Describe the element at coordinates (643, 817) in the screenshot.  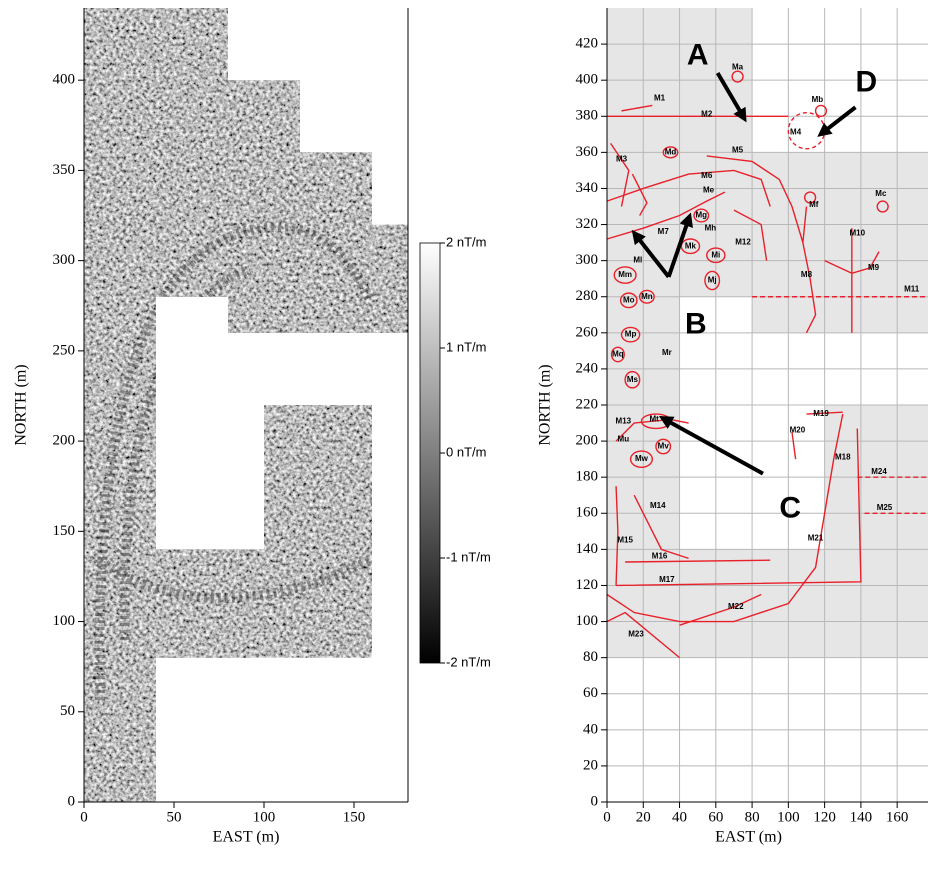
I see `x-tick-label: 20` at that location.